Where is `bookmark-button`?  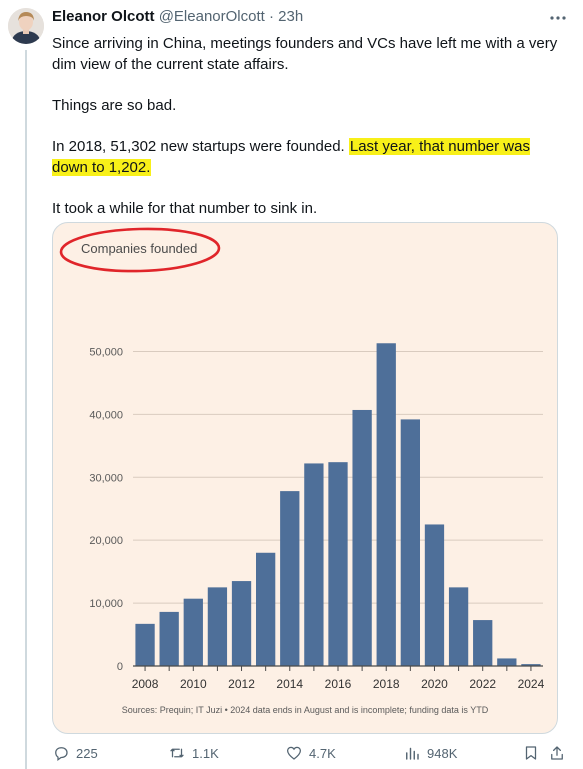 bookmark-button is located at coordinates (531, 753).